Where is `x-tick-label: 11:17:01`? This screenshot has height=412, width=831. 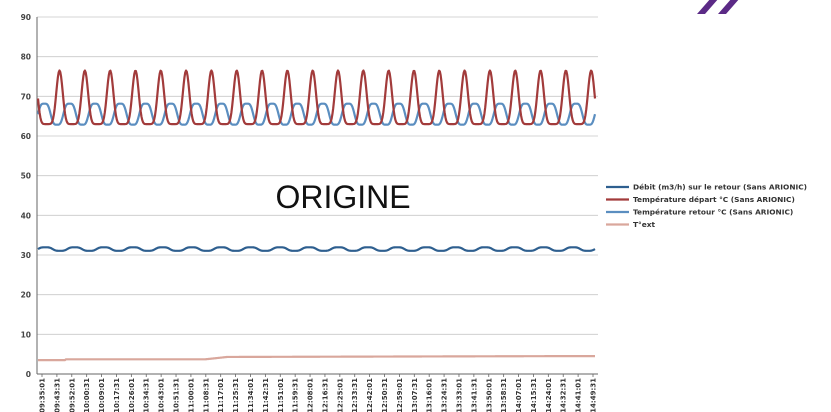
x-tick-label: 11:17:01 is located at coordinates (221, 395).